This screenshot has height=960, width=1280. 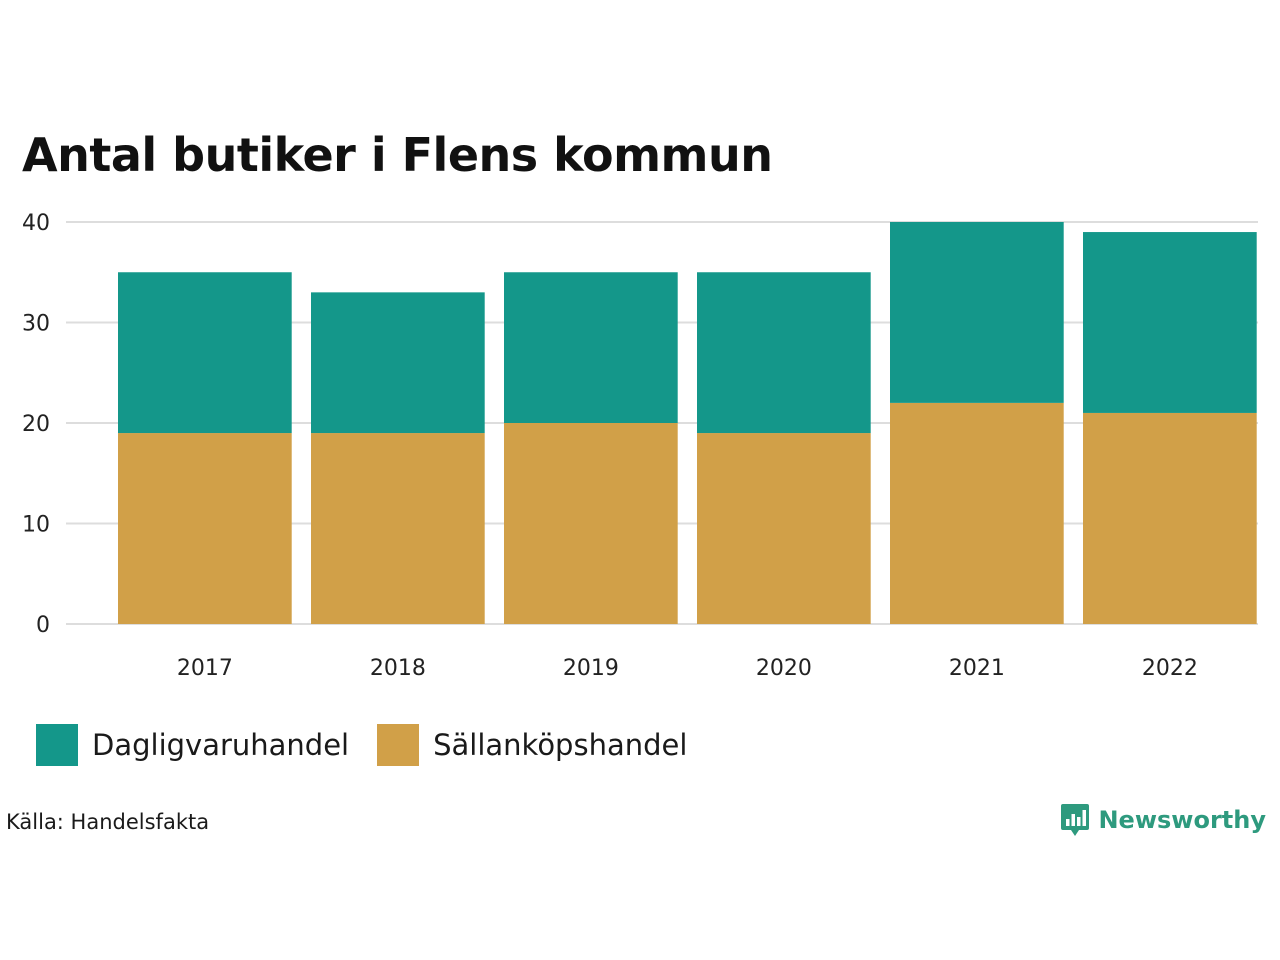 I want to click on newsworthy-logo-icon, so click(x=1075, y=820).